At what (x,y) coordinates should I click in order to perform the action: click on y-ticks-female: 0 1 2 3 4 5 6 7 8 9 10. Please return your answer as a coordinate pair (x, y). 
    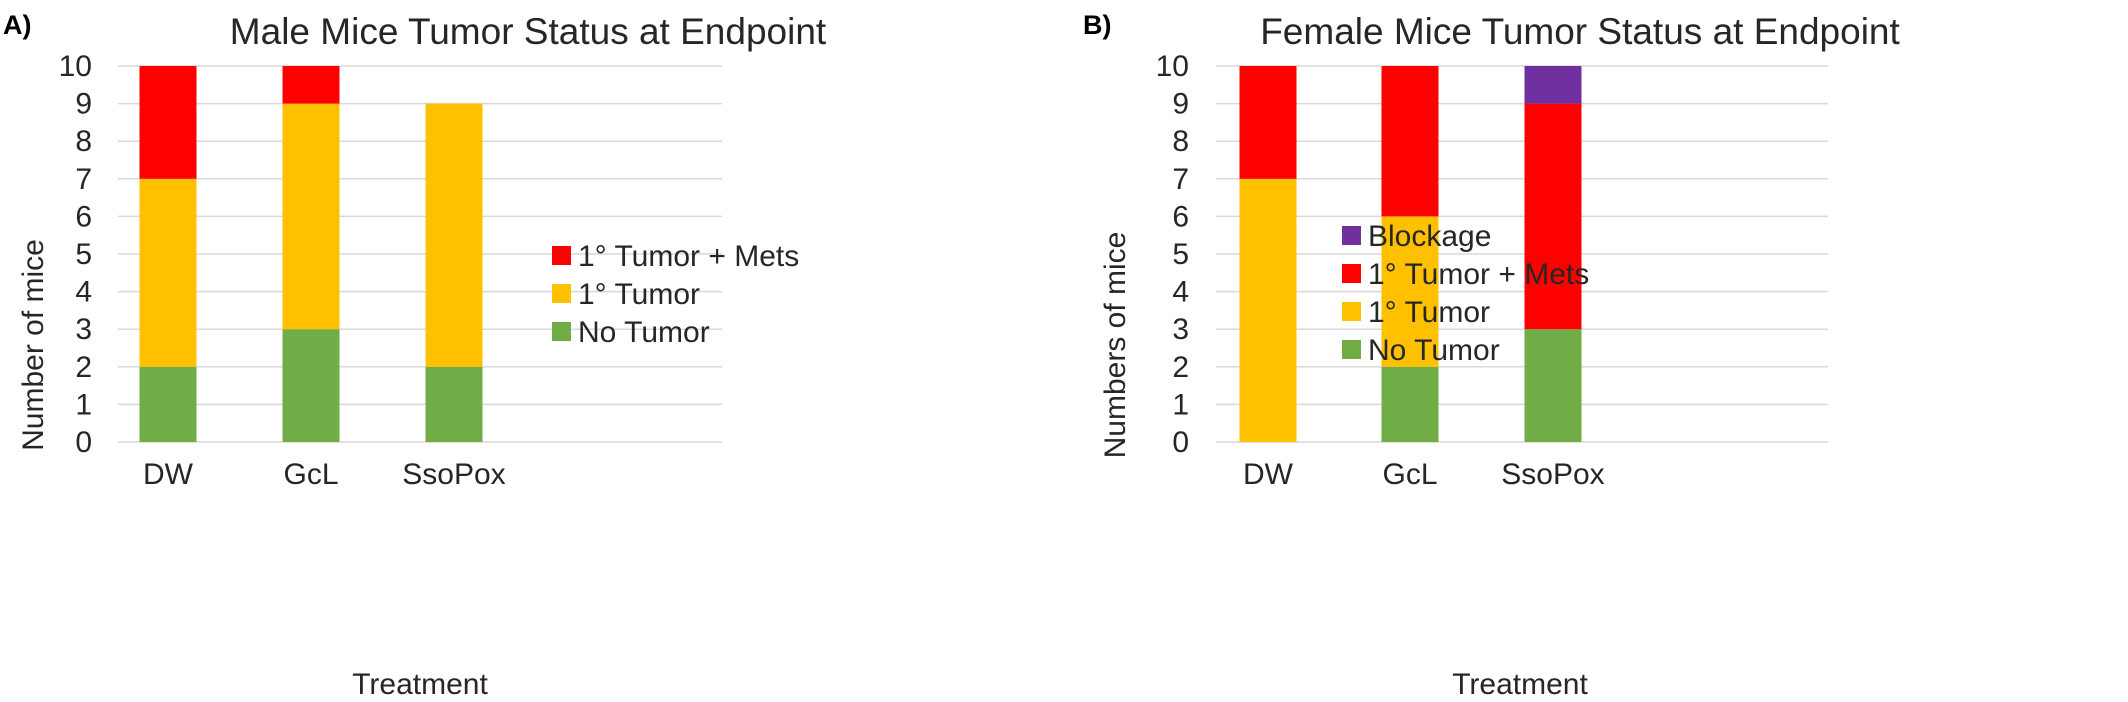
    Looking at the image, I should click on (1172, 254).